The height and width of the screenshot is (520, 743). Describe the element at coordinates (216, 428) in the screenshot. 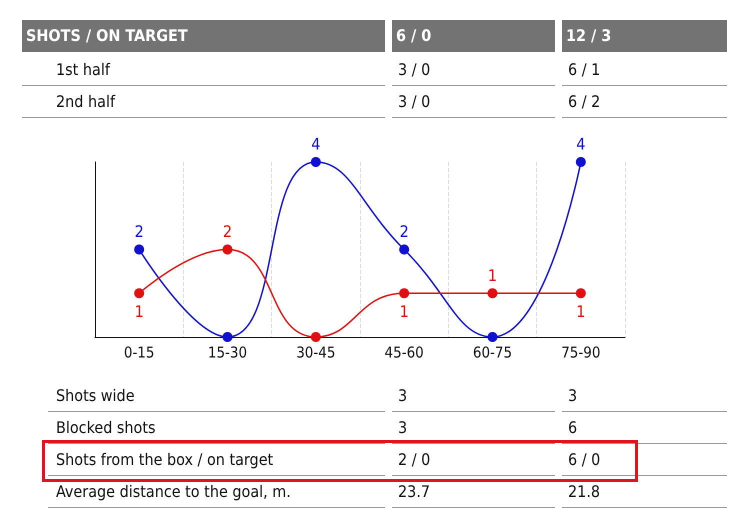

I see `text: Blocked shots` at that location.